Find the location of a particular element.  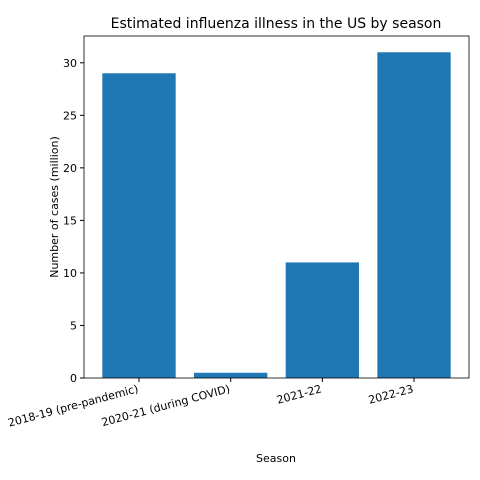

y-tick-label: 30 is located at coordinates (70, 63).